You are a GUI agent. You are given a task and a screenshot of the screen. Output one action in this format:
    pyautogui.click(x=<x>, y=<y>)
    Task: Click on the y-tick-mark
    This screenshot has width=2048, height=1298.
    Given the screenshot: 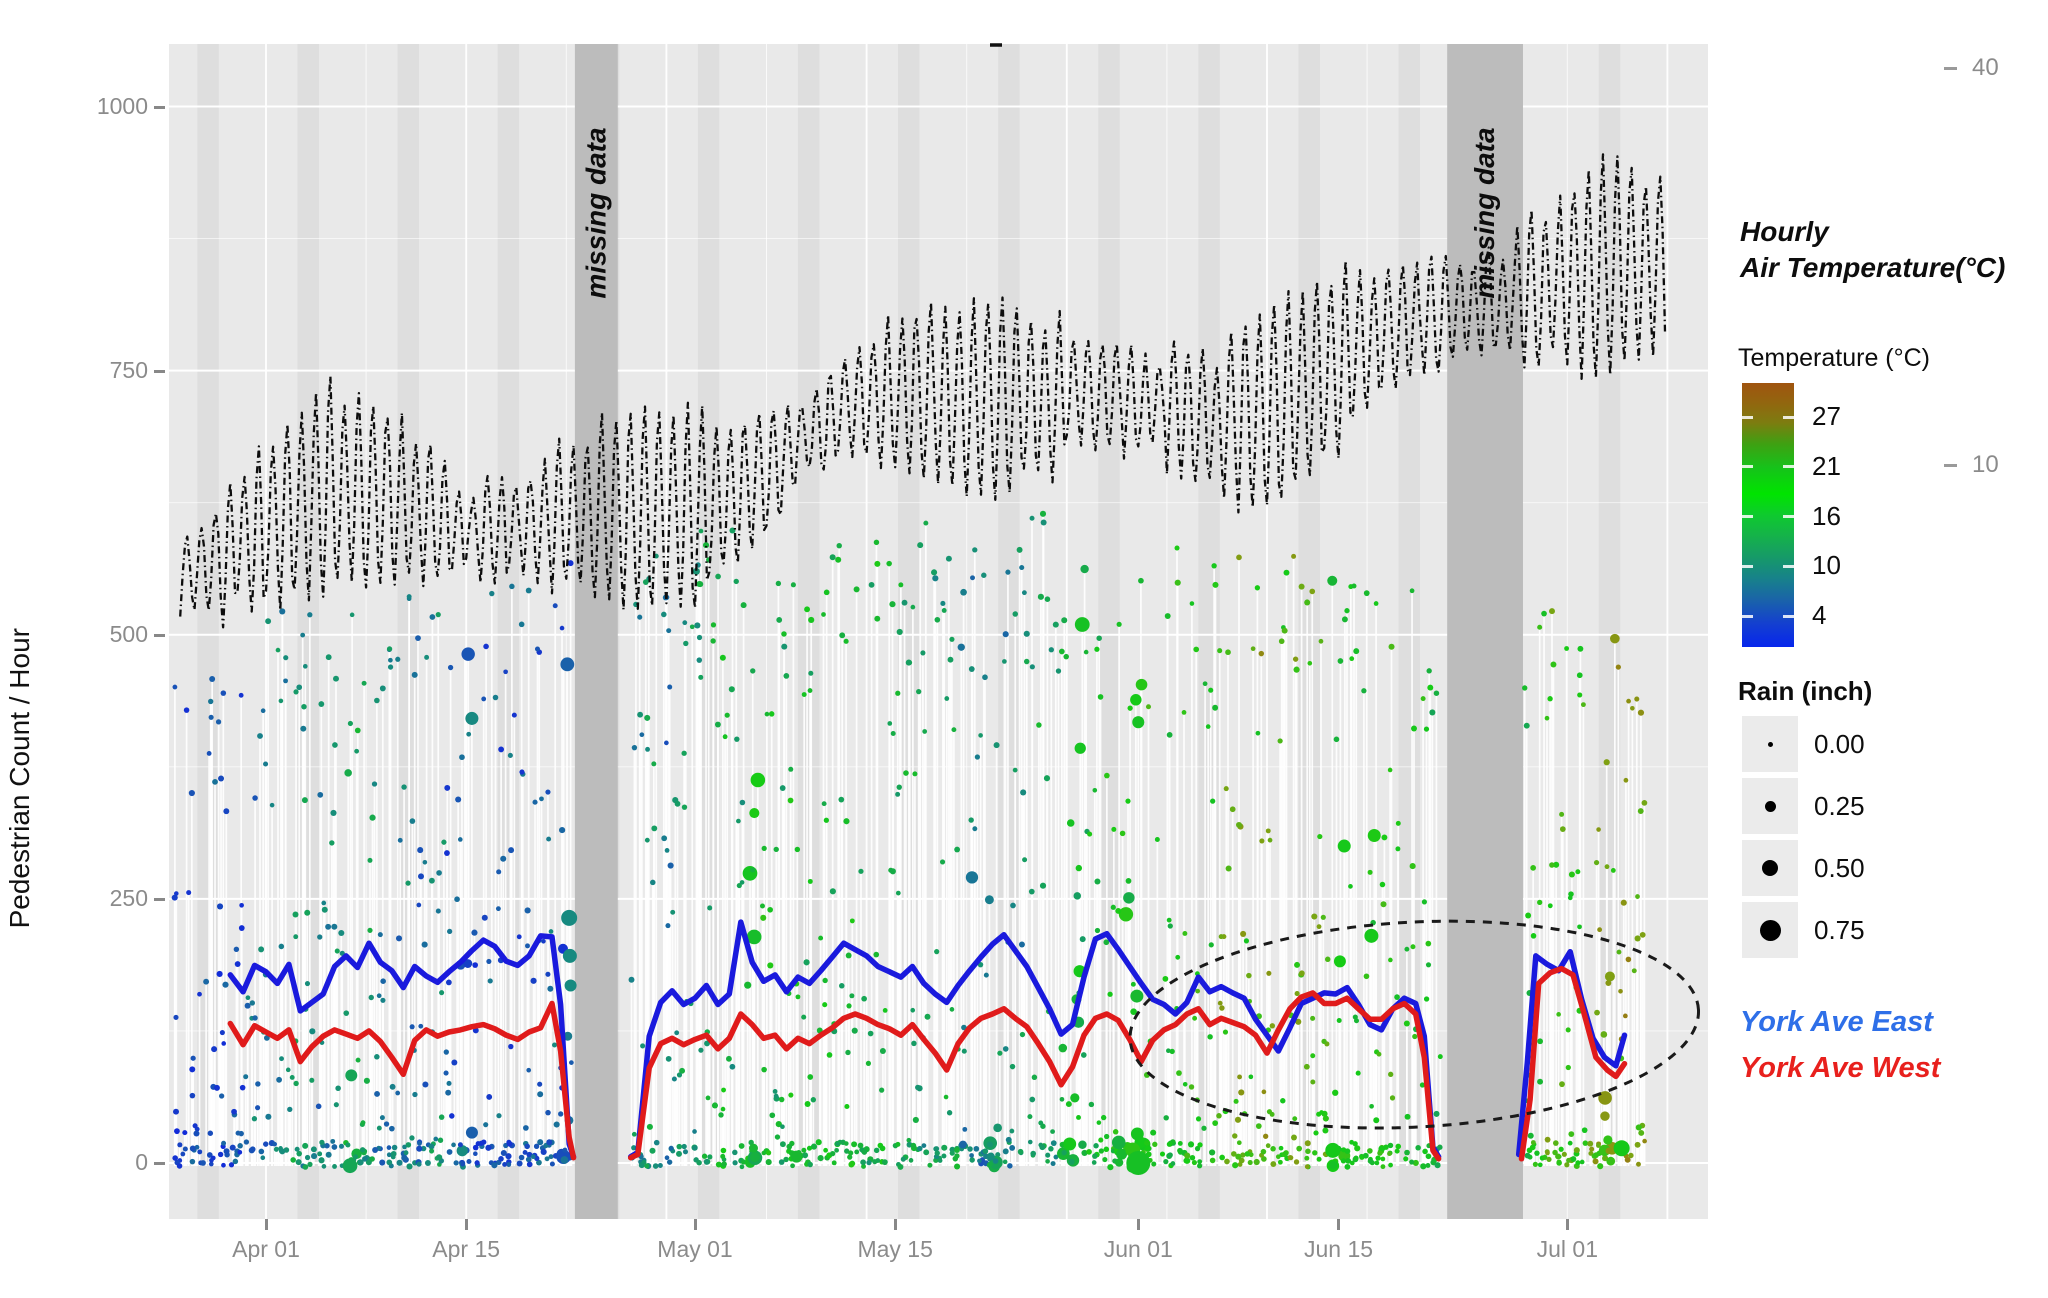 What is the action you would take?
    pyautogui.click(x=159, y=371)
    